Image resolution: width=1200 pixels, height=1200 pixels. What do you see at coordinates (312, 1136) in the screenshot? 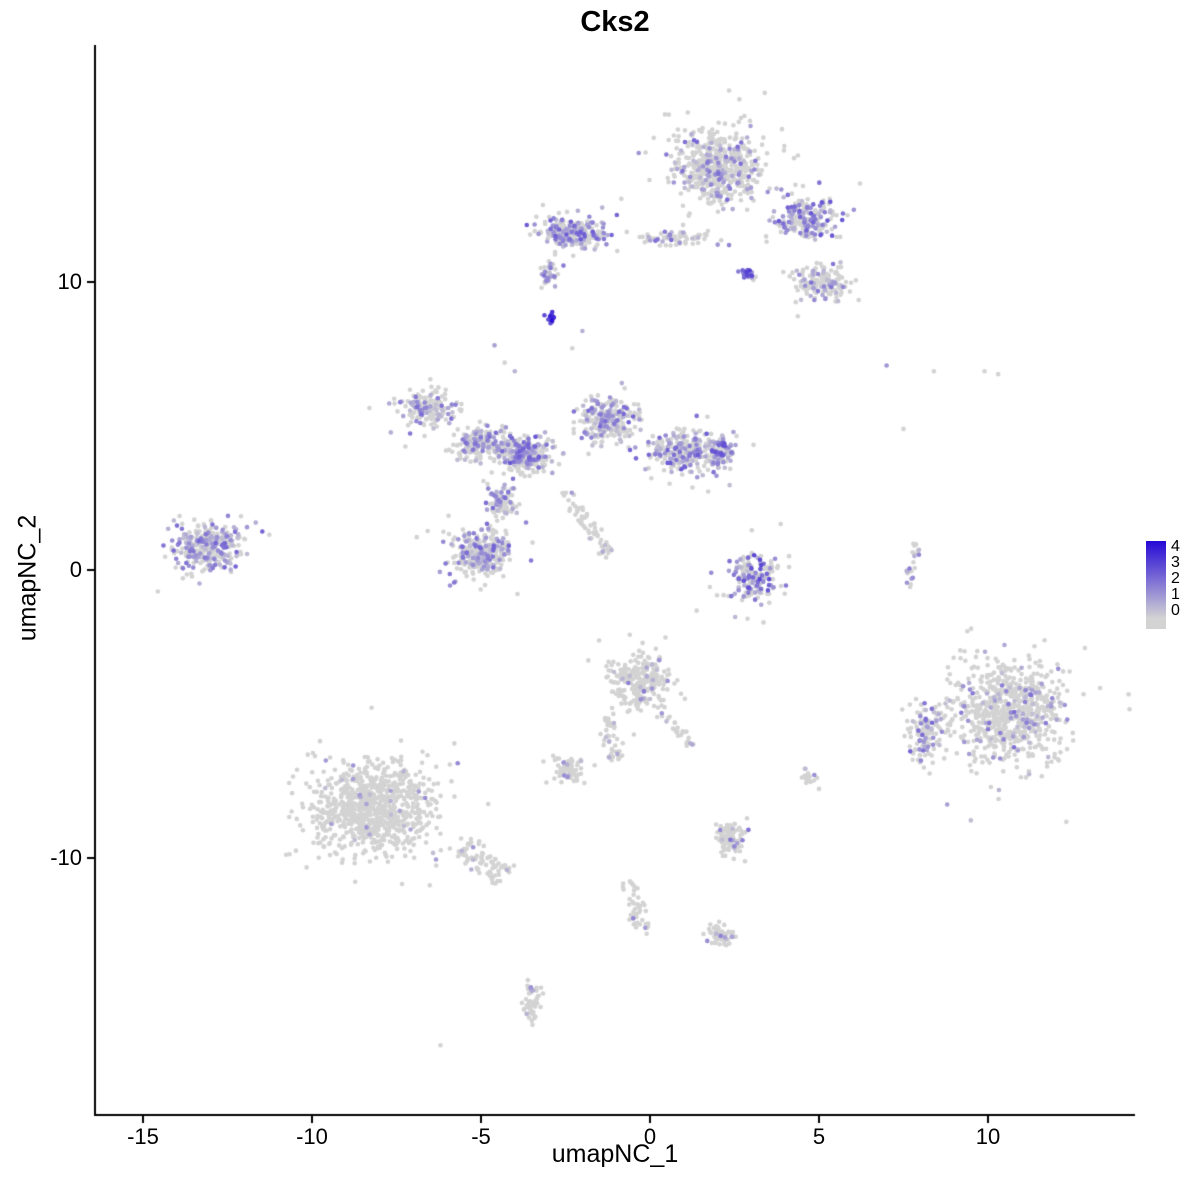
I see `x-tick-label: -10` at bounding box center [312, 1136].